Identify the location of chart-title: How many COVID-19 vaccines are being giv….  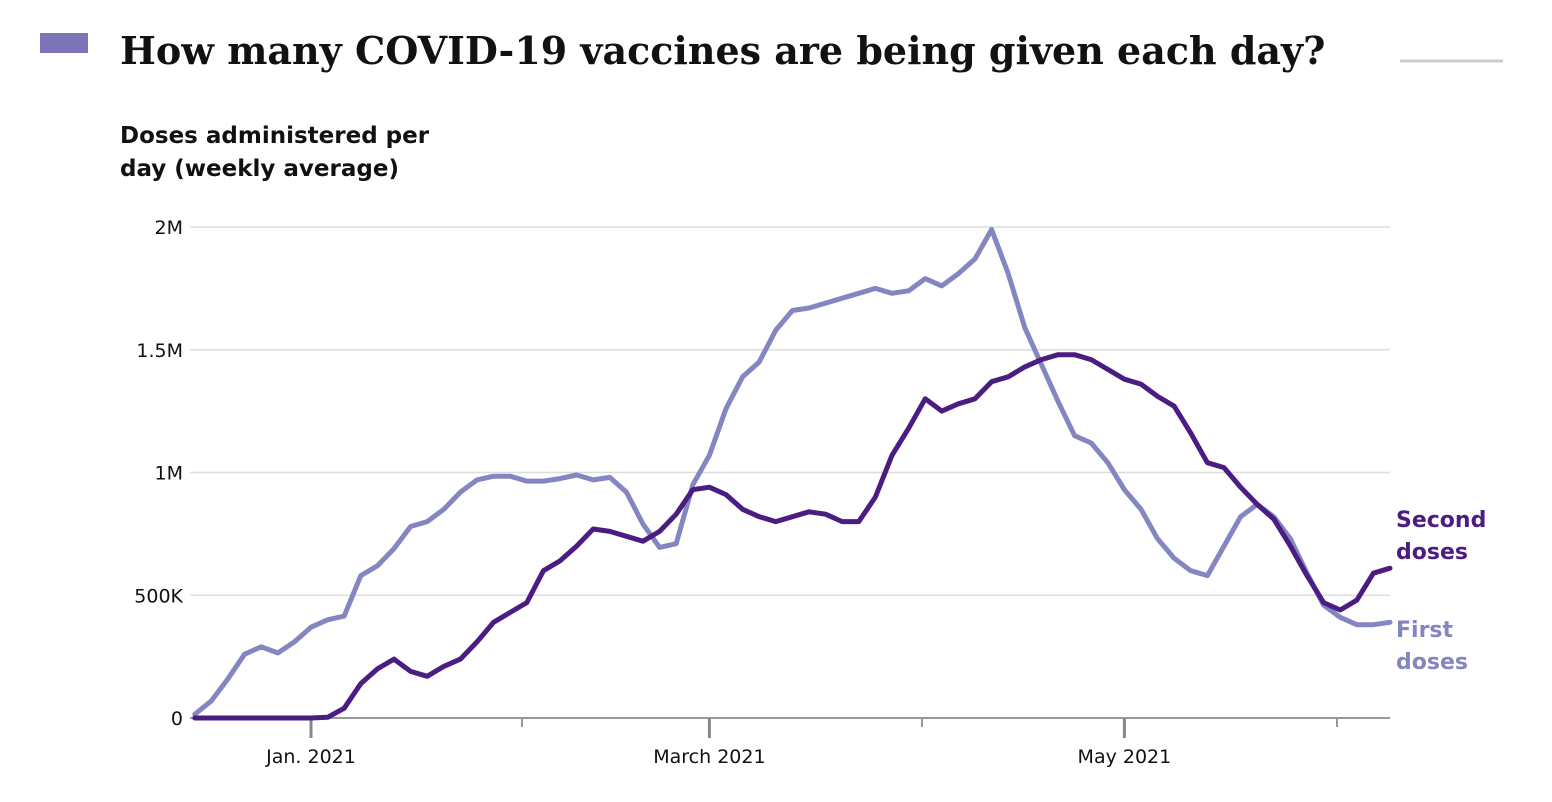
(722, 50).